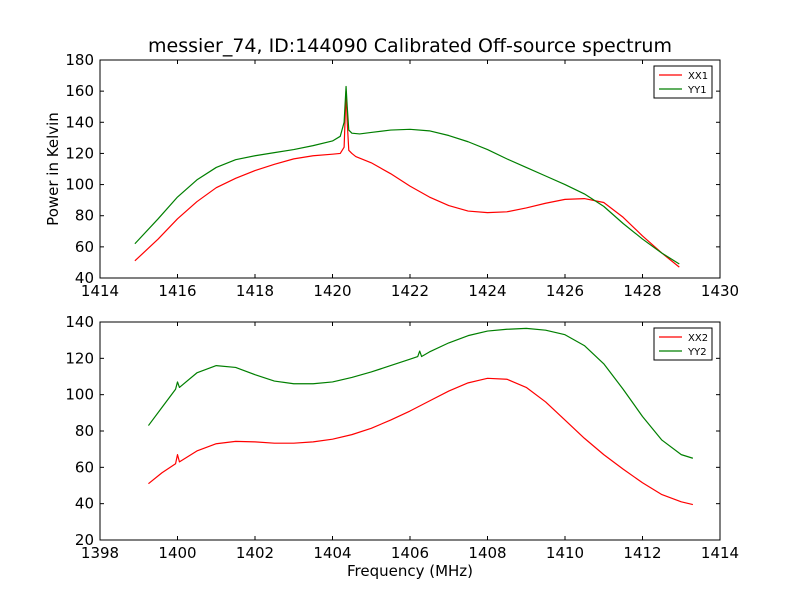 The image size is (800, 600). Describe the element at coordinates (332, 291) in the screenshot. I see `x-tick-label: 1420` at that location.